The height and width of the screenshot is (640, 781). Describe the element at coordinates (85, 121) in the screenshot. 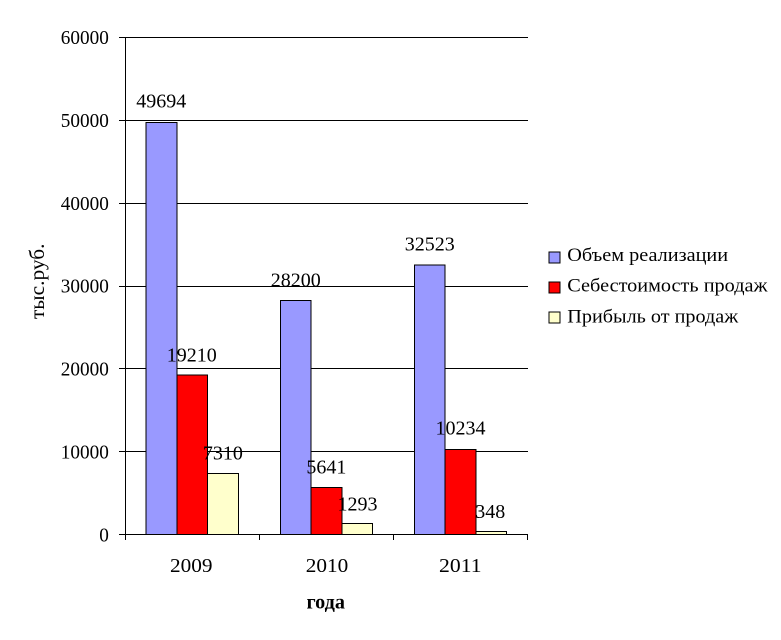

I see `svg-text: 50000` at that location.